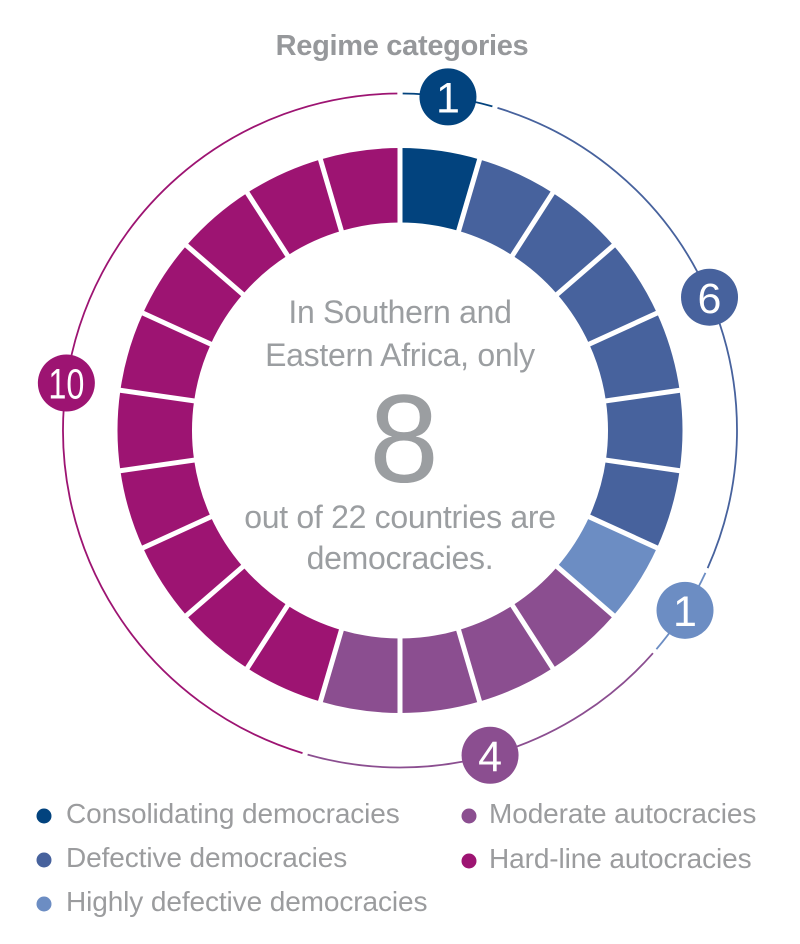  What do you see at coordinates (233, 813) in the screenshot?
I see `svg-text: Consolidating democracies` at bounding box center [233, 813].